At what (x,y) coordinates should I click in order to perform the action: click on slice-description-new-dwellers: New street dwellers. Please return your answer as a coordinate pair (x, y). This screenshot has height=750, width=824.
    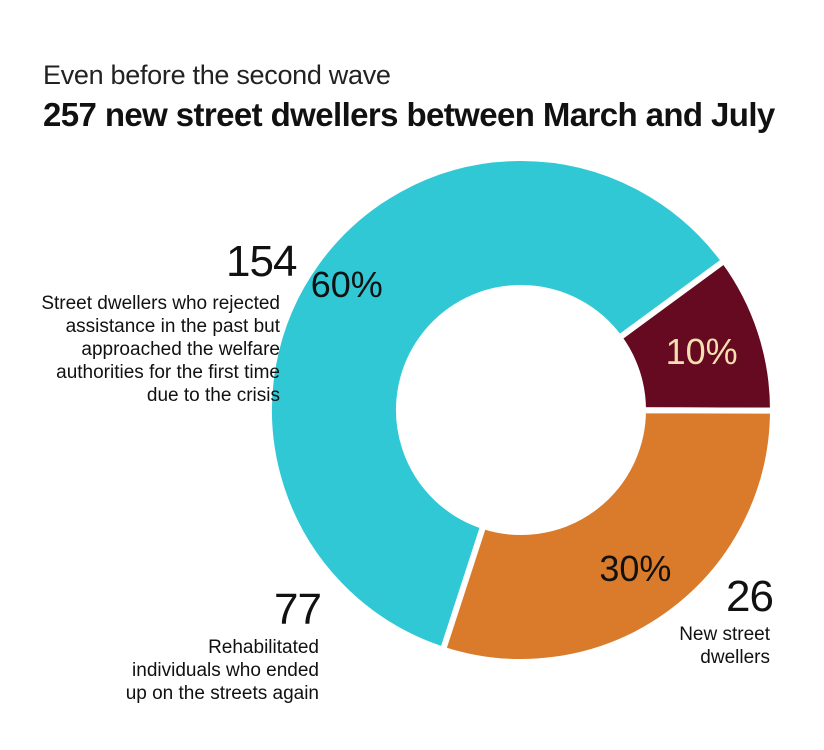
    Looking at the image, I should click on (724, 646).